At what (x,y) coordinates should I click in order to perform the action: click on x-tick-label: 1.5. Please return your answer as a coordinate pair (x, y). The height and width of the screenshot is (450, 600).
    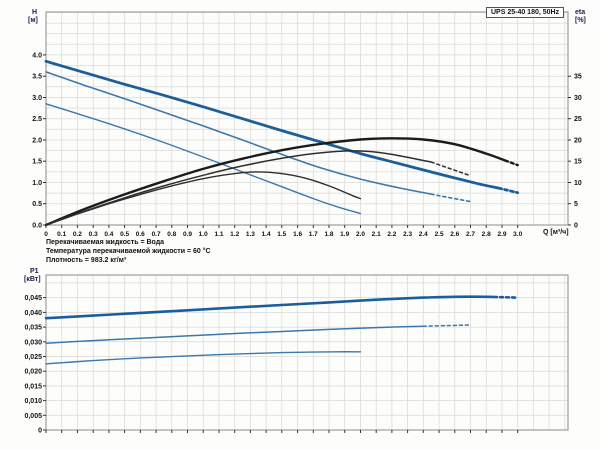
    Looking at the image, I should click on (281, 234).